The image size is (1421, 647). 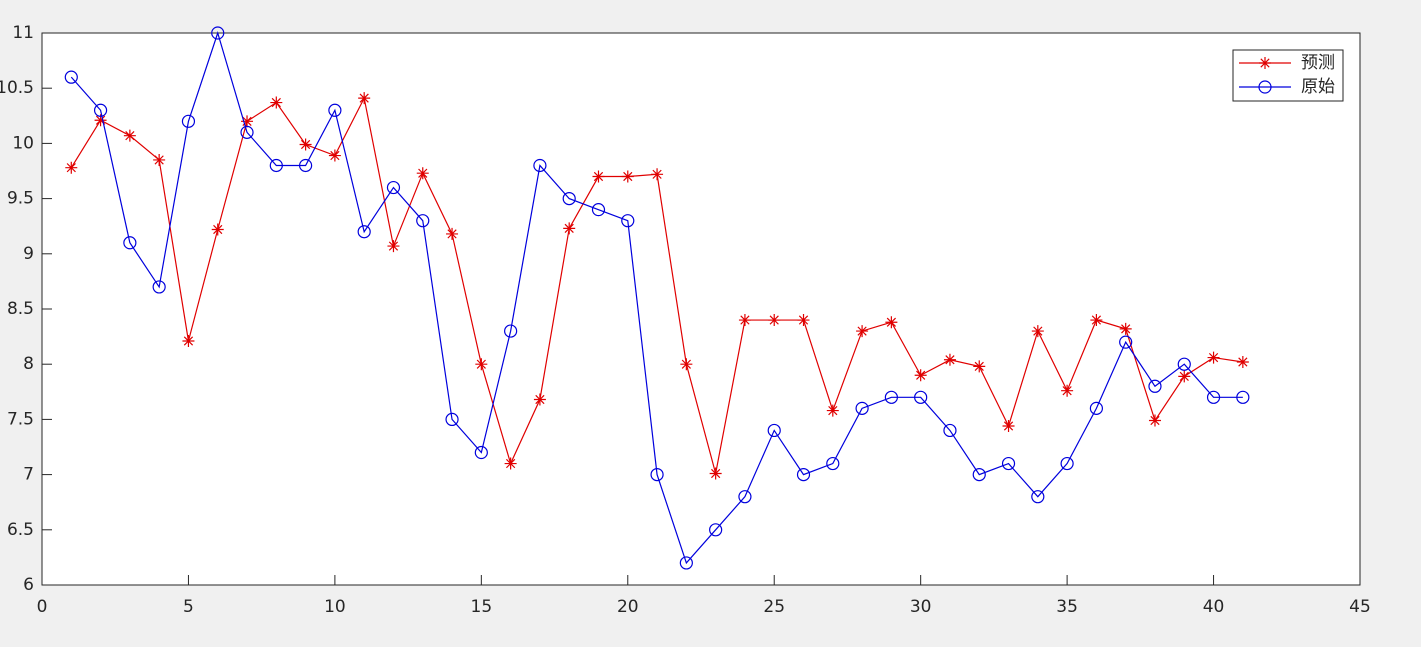 I want to click on y-tick-label: 9, so click(x=28, y=254).